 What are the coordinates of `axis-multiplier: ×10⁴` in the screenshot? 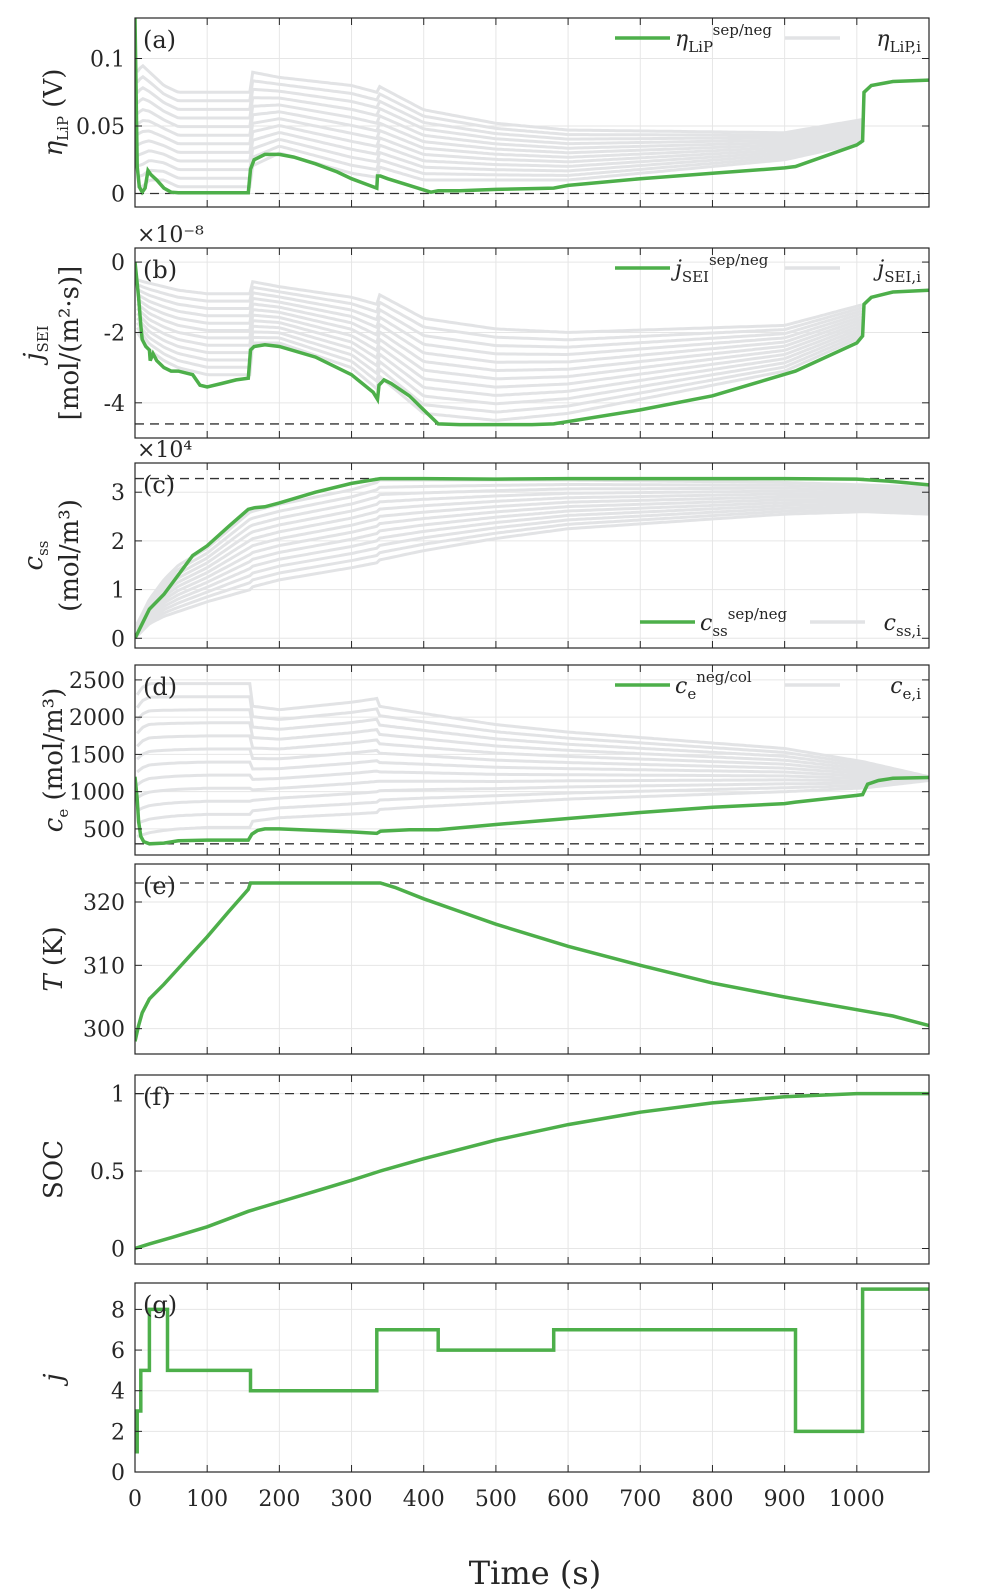 It's located at (164, 450).